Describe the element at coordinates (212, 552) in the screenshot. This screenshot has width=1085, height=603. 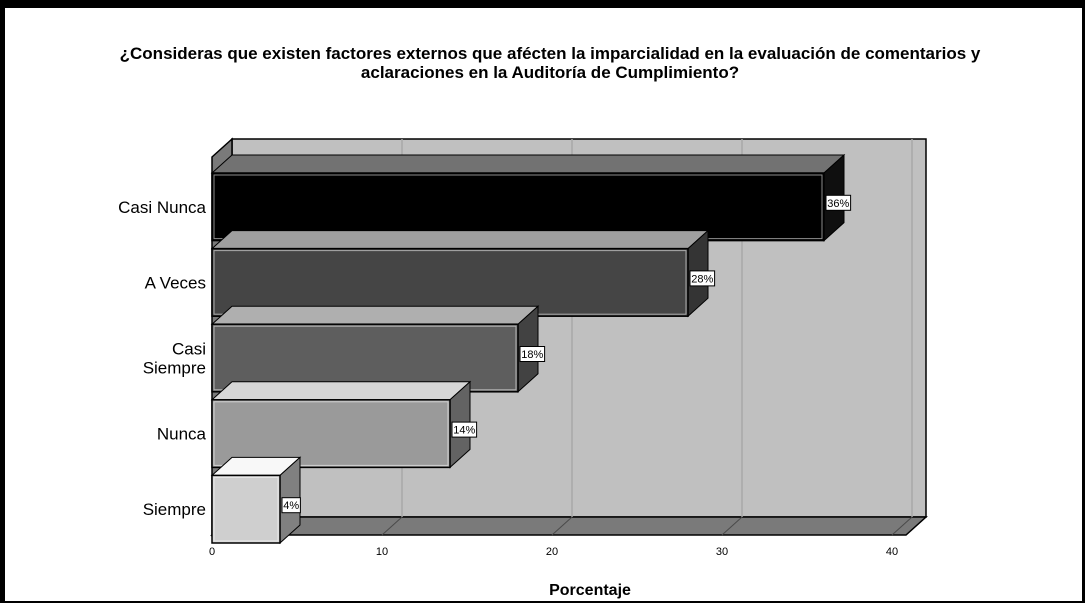
I see `x-tick-label: 0` at that location.